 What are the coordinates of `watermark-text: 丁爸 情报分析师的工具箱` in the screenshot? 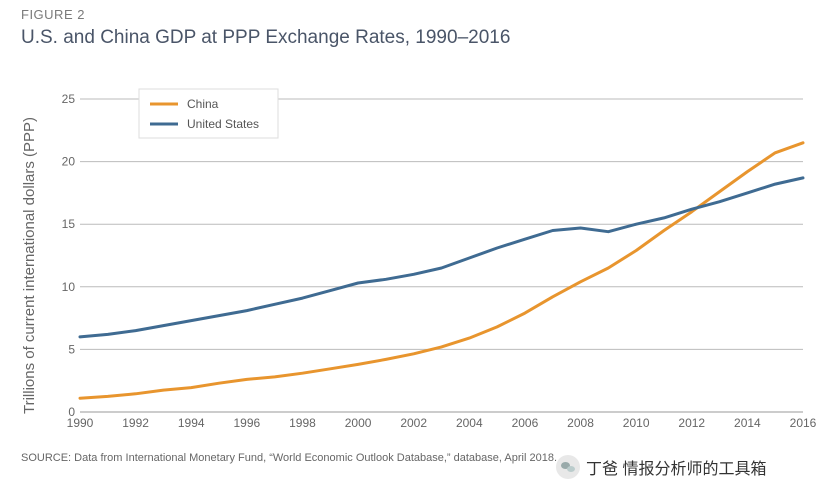 It's located at (676, 469).